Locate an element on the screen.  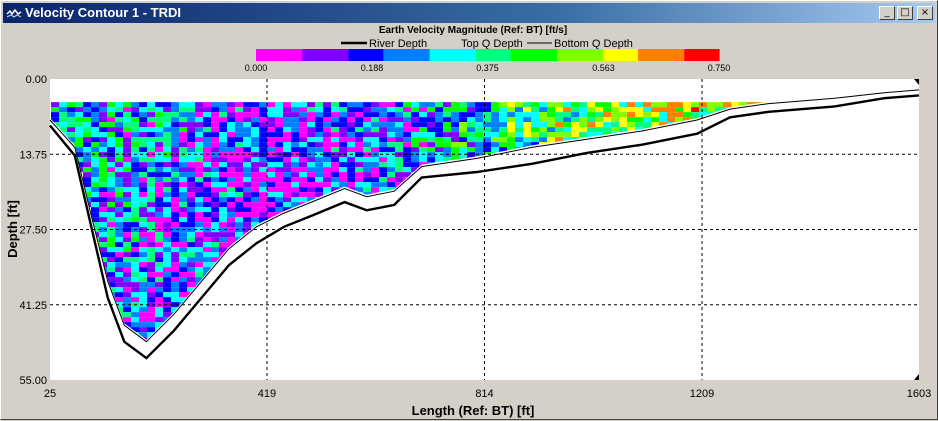
minimize-button: _ is located at coordinates (887, 13).